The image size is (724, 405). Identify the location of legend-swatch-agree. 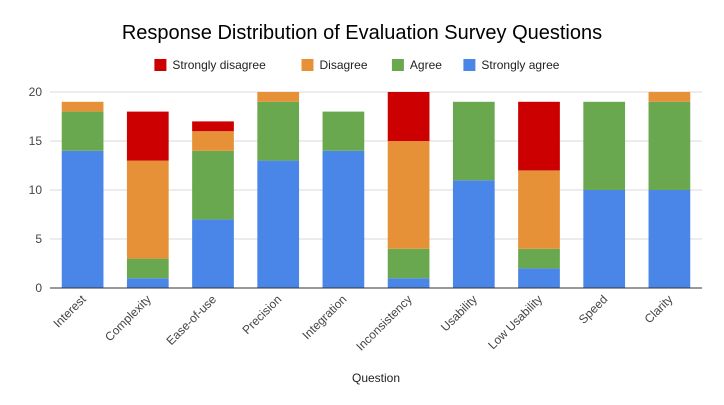
(397, 65).